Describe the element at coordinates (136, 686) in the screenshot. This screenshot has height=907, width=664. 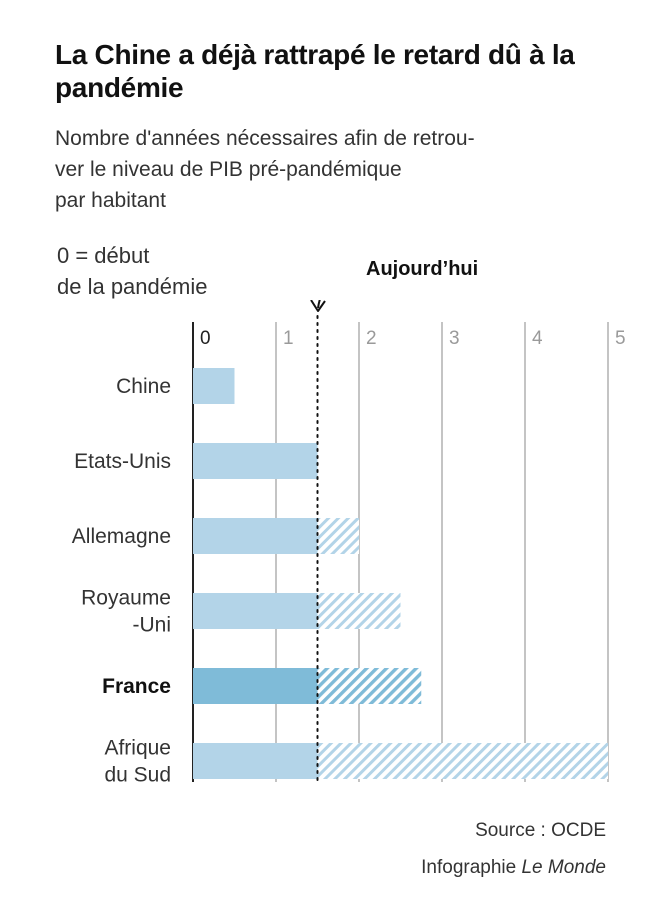
I see `category-label-highlight: France` at that location.